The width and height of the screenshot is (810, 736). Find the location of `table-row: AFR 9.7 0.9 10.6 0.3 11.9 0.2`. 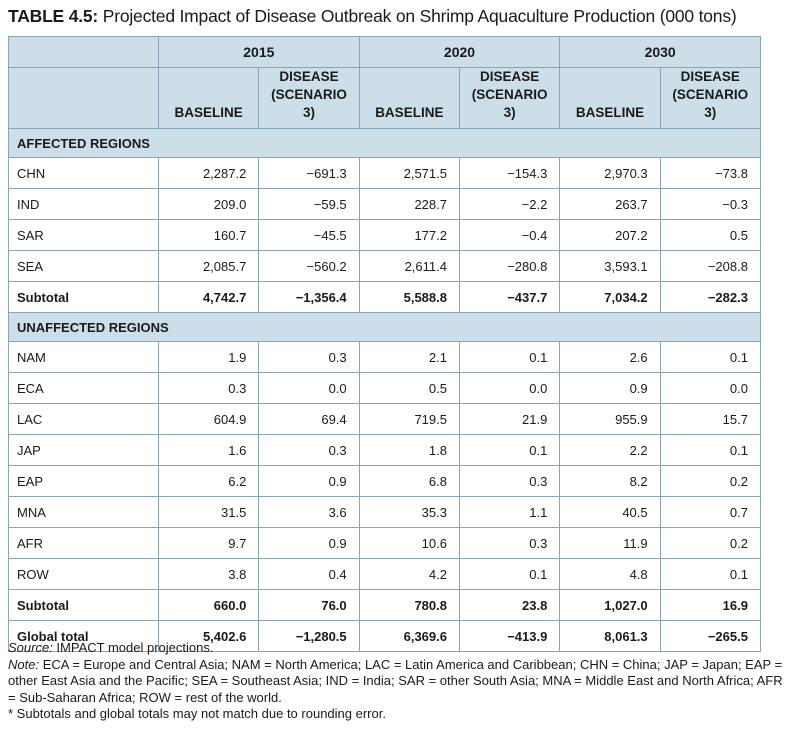

table-row: AFR 9.7 0.9 10.6 0.3 11.9 0.2 is located at coordinates (384, 543).